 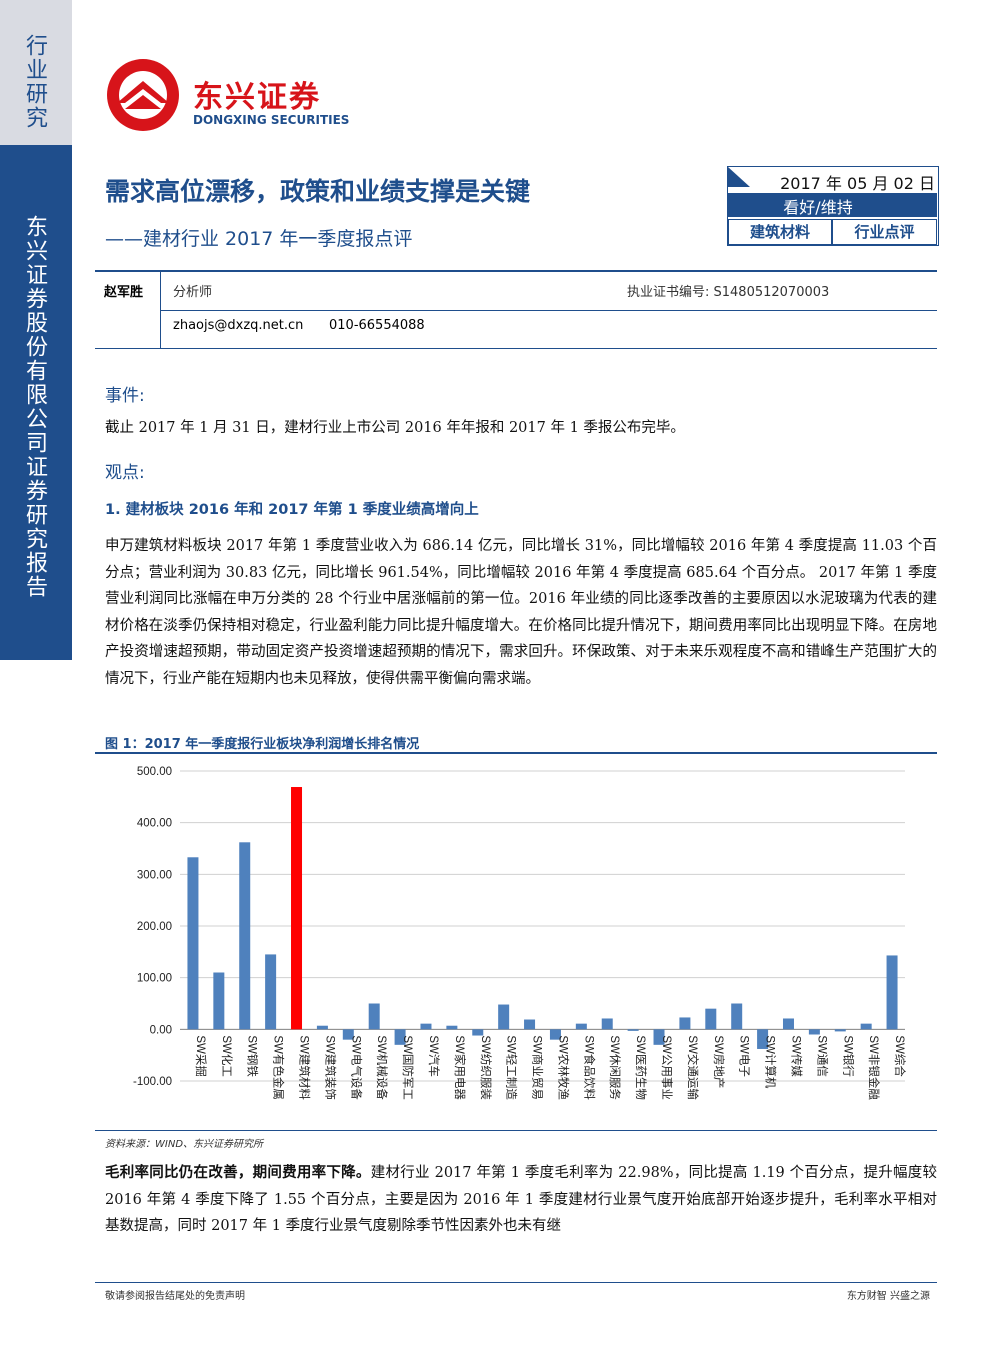 What do you see at coordinates (818, 207) in the screenshot?
I see `rating: 看好/维持` at bounding box center [818, 207].